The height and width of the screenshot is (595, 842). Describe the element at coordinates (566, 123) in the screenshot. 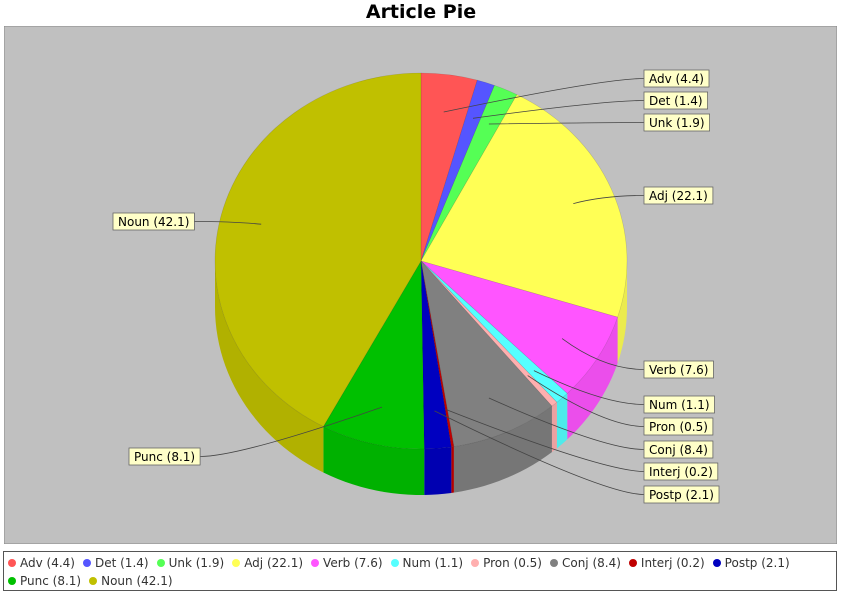

I see `leader-line-unk` at that location.